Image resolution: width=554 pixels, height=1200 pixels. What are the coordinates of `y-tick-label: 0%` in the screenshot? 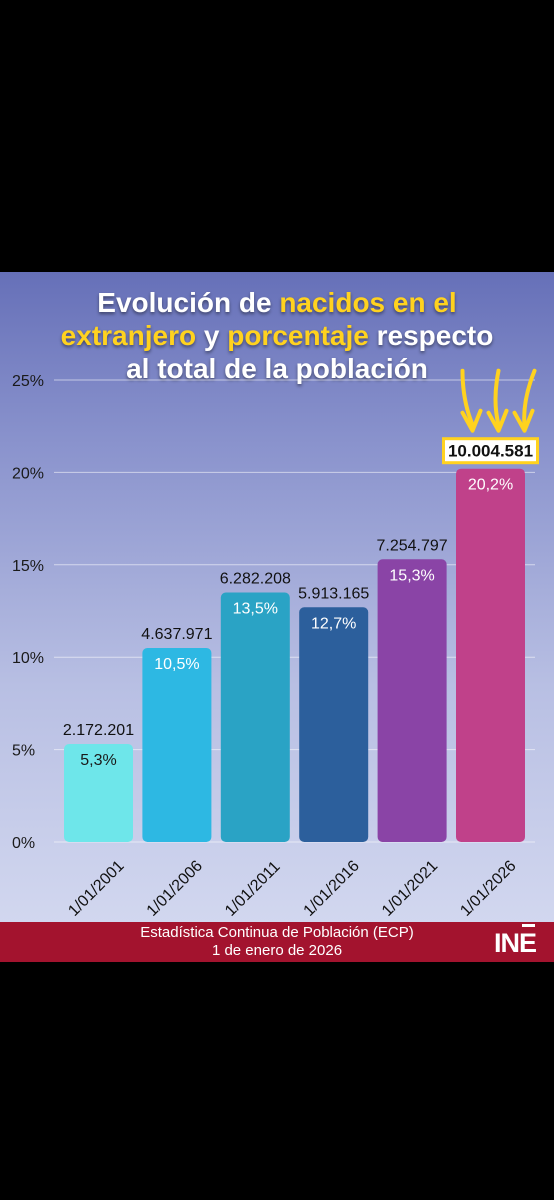 It's located at (23, 843).